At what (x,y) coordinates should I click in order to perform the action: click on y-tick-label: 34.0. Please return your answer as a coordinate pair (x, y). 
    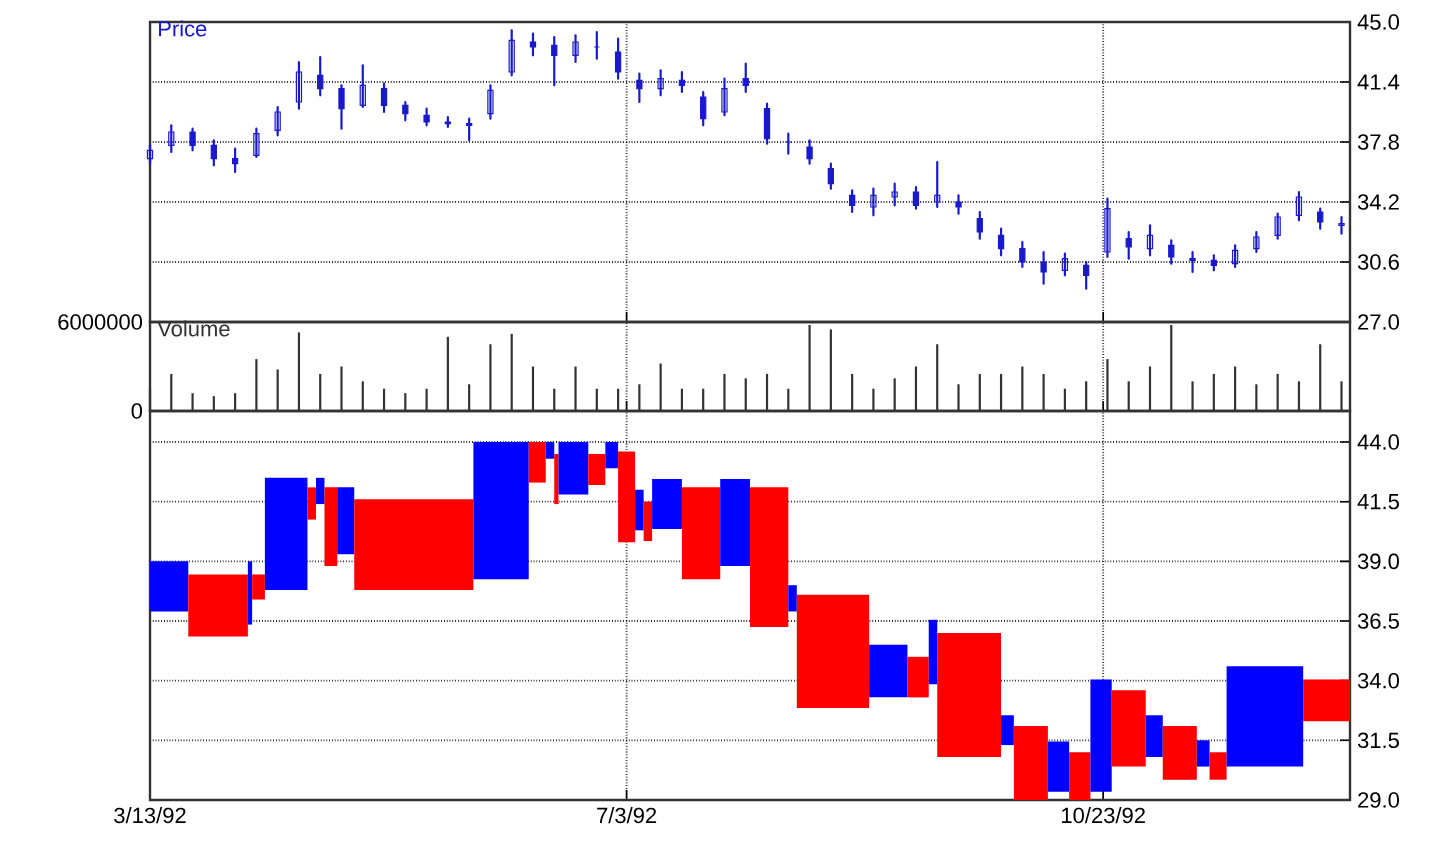
    Looking at the image, I should click on (1378, 680).